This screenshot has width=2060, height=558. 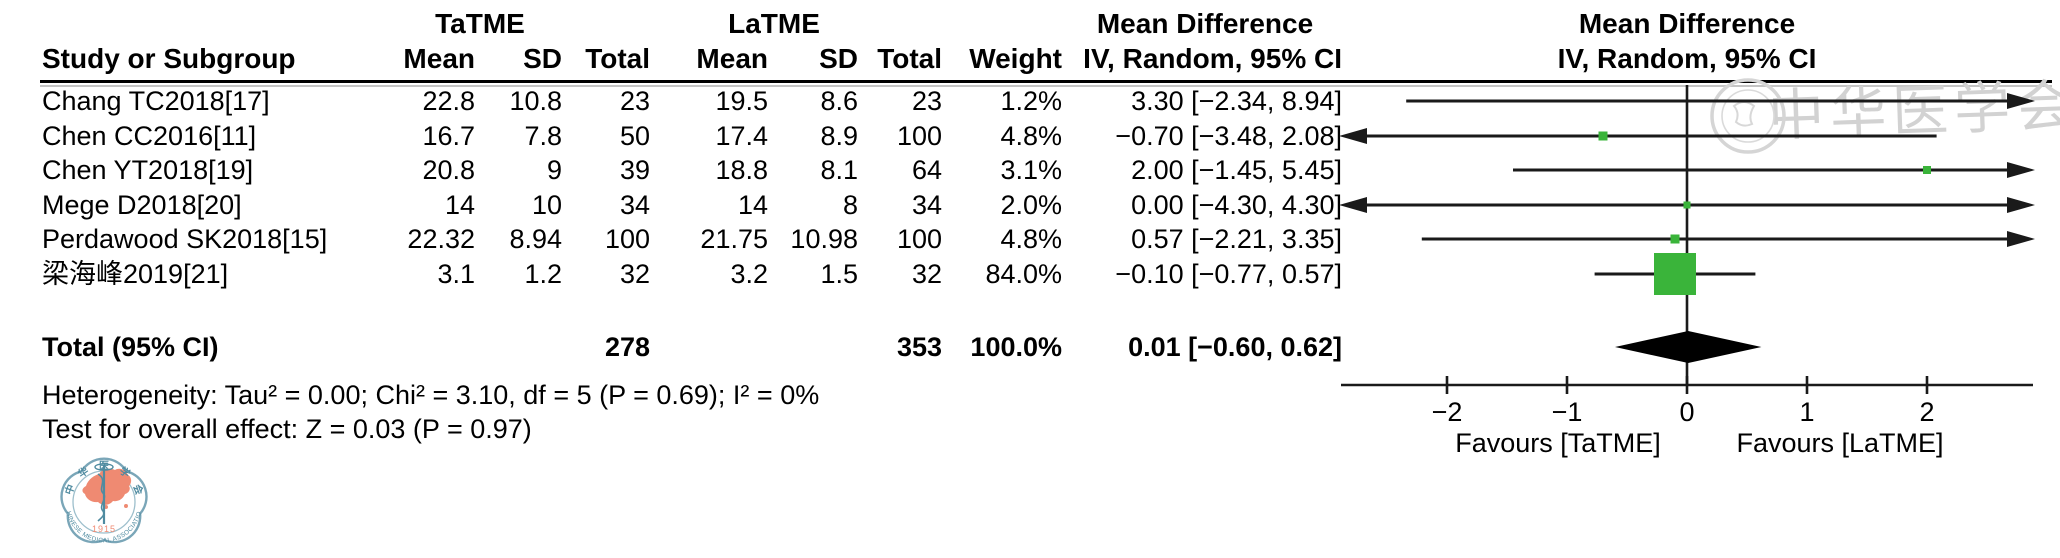 I want to click on effect-header-left: Mean Difference, so click(x=1205, y=23).